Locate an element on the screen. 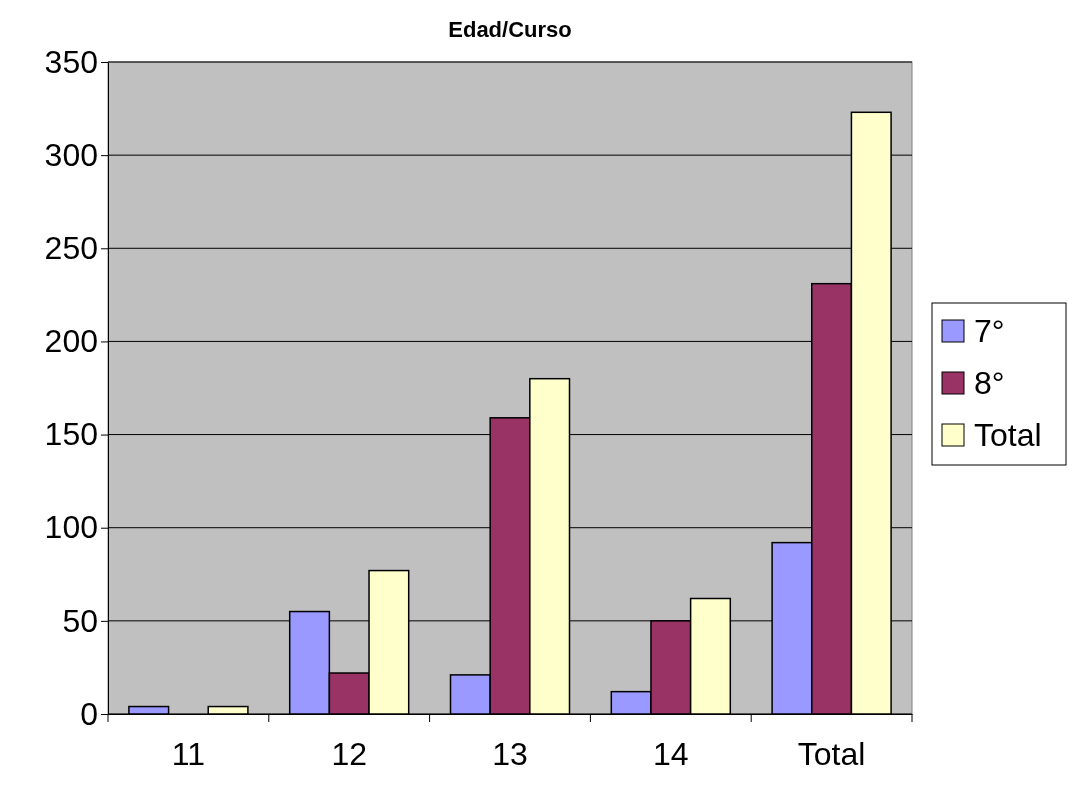 This screenshot has width=1069, height=790. chart-title: Edad/Curso is located at coordinates (510, 29).